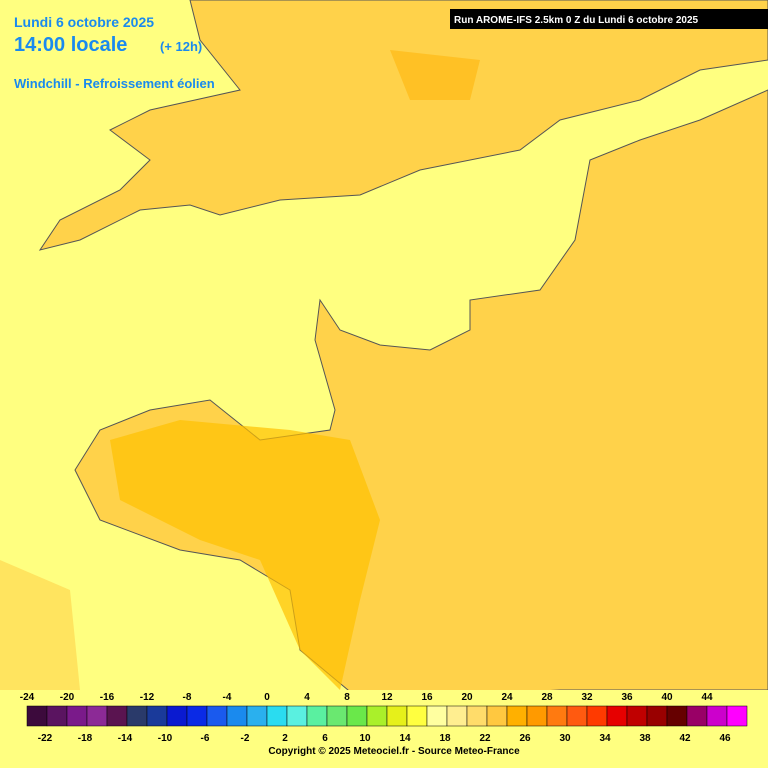 The height and width of the screenshot is (773, 768). I want to click on colorbar-label: 14, so click(405, 738).